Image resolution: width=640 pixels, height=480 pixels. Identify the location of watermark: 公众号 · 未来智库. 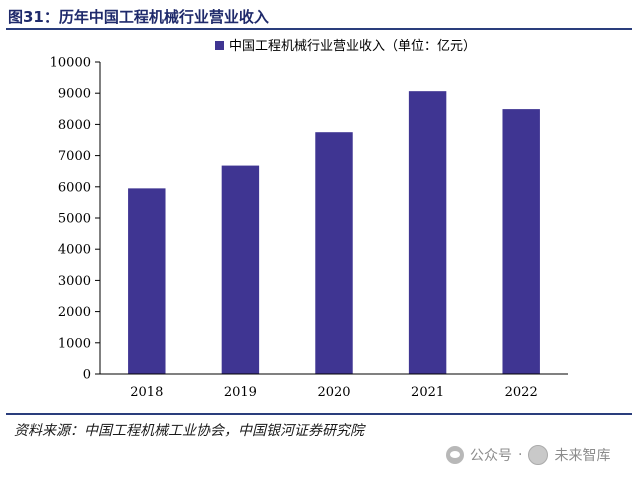
(528, 455).